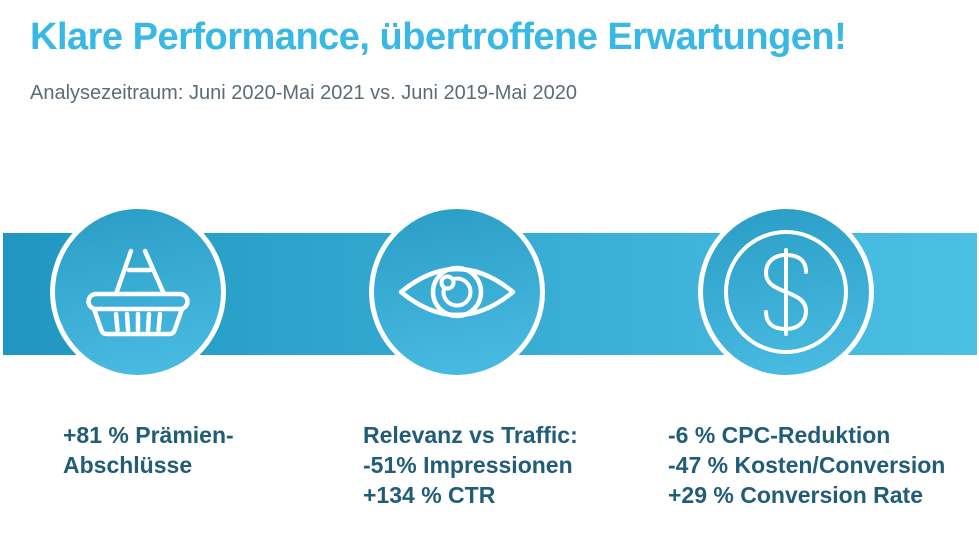 The height and width of the screenshot is (543, 979). I want to click on kpi-circle-eye, so click(457, 292).